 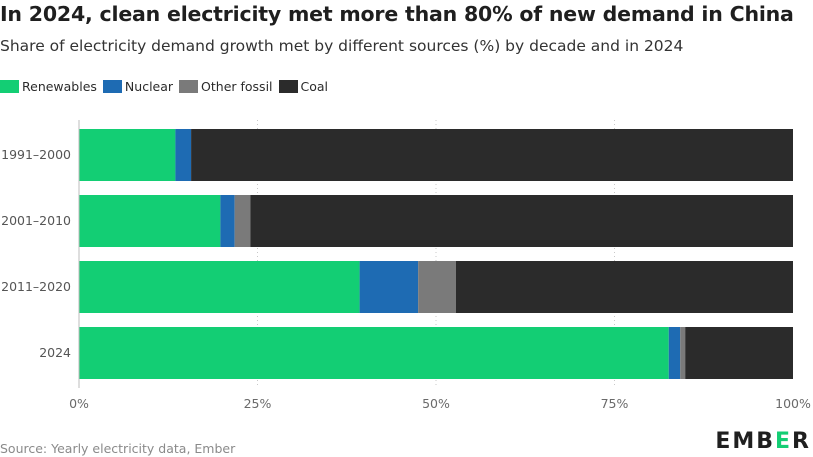 I want to click on legend-swatch-nuclear, so click(x=112, y=86).